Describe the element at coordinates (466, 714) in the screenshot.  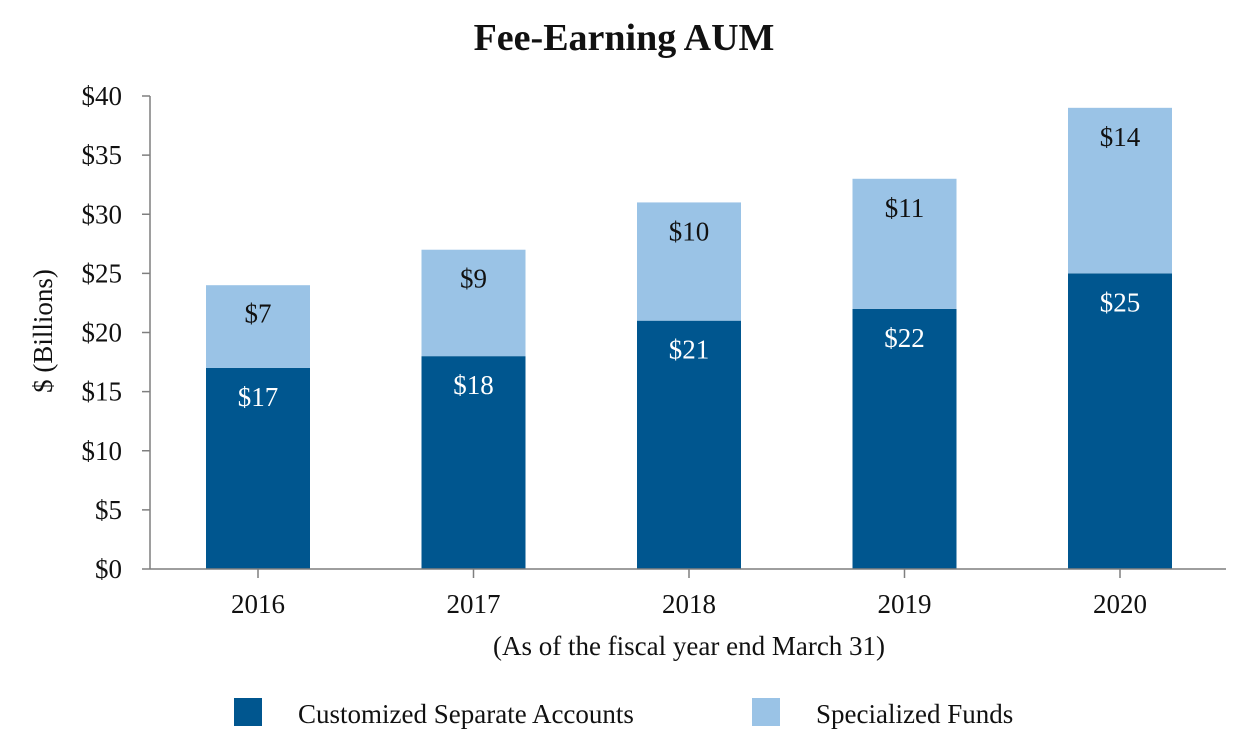
I see `legend-label-customized-separate-accounts: Customized Separate Accounts` at that location.